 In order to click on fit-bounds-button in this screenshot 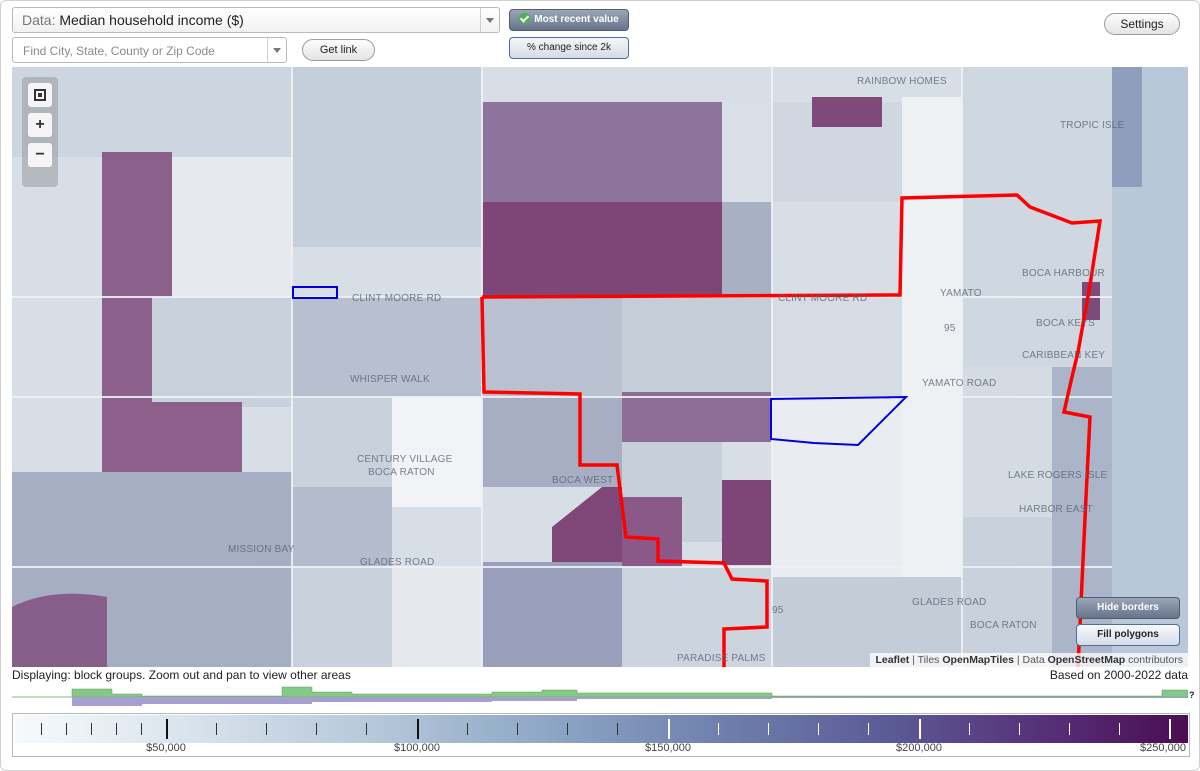, I will do `click(40, 95)`.